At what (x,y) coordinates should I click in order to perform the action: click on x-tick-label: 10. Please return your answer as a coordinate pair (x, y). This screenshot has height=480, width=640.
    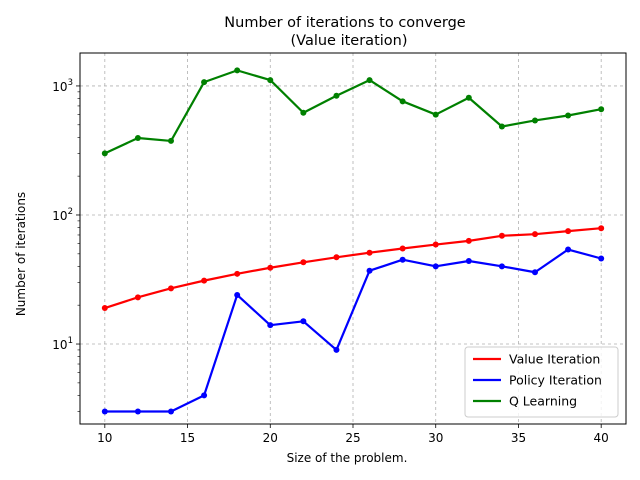
    Looking at the image, I should click on (104, 438).